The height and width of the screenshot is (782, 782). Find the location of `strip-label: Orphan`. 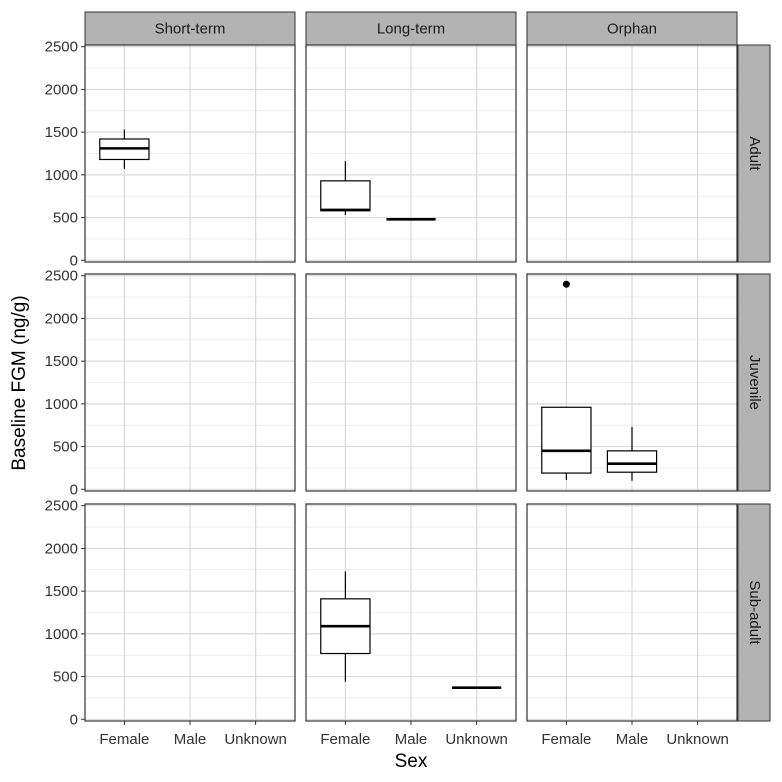

strip-label: Orphan is located at coordinates (632, 28).